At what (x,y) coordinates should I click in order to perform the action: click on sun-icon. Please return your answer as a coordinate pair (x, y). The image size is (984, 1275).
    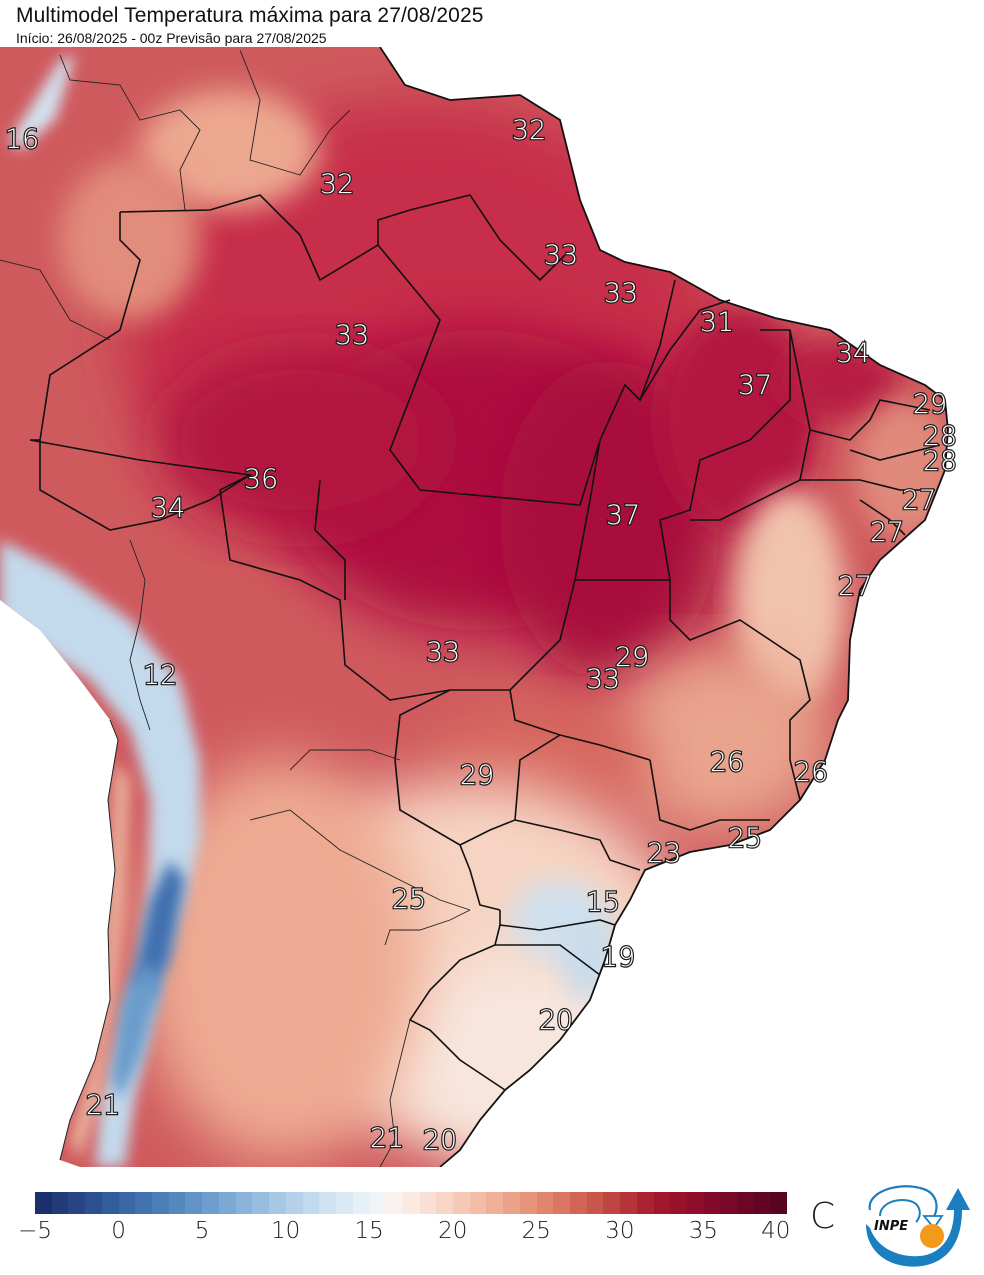
    Looking at the image, I should click on (932, 1236).